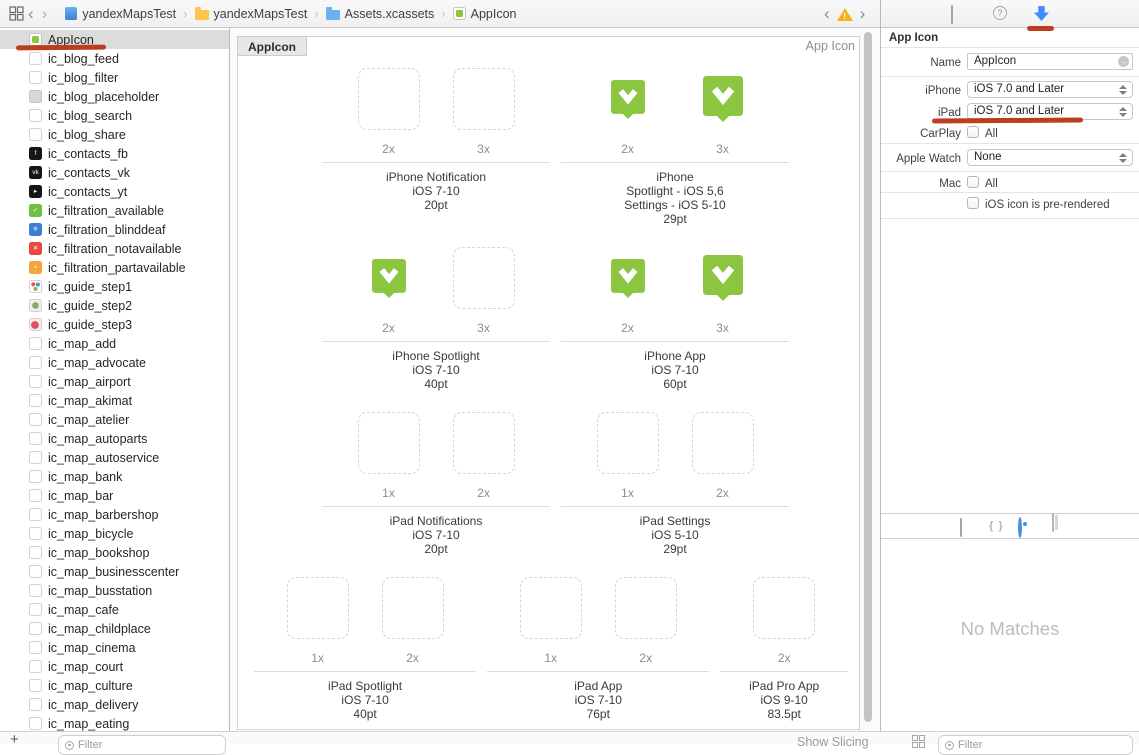 The image size is (1139, 755). What do you see at coordinates (114, 362) in the screenshot?
I see `sidebar-item-ic_map_advocate: ic_map_advocate` at bounding box center [114, 362].